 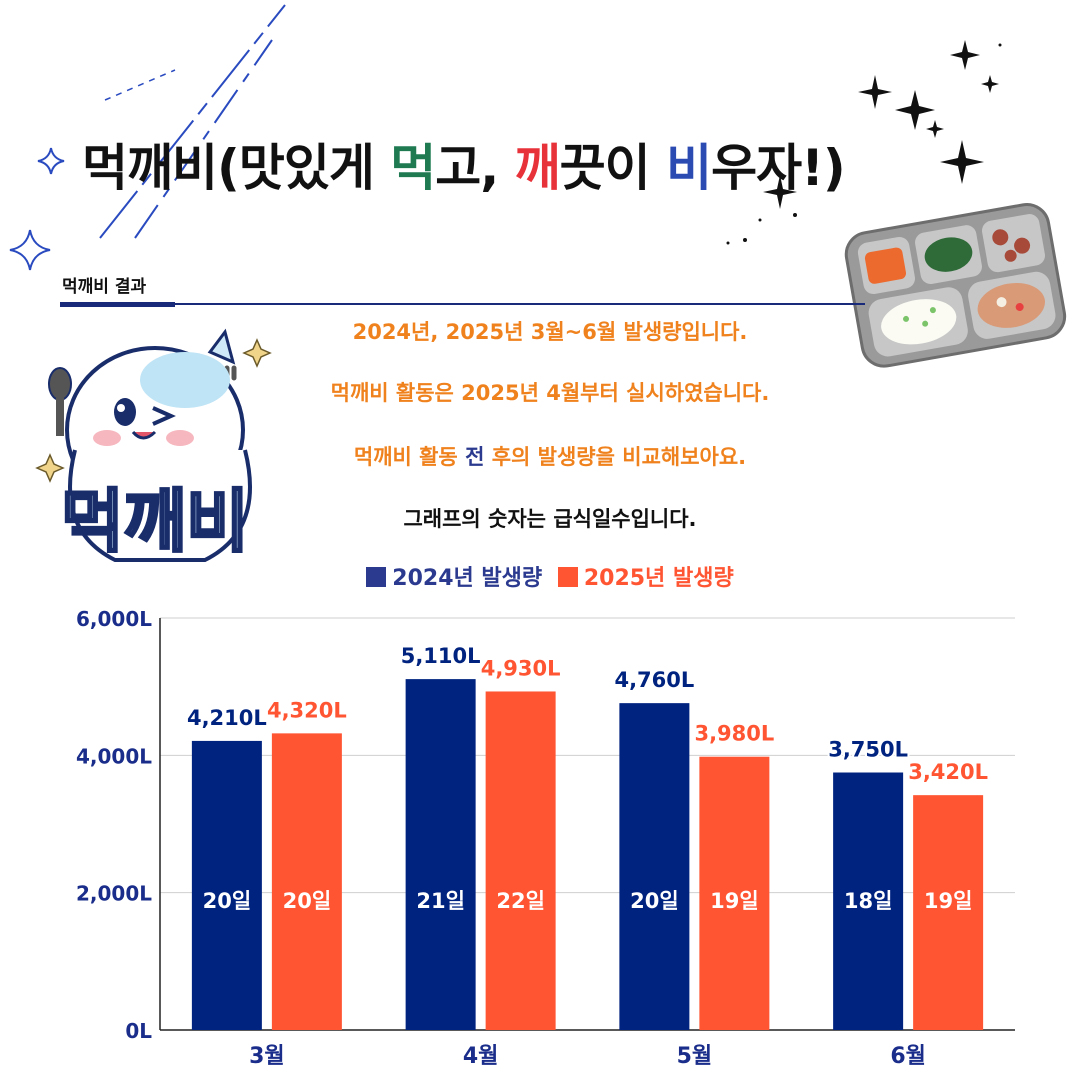 What do you see at coordinates (550, 519) in the screenshot?
I see `description-line: 그래프의 숫자는 급식일수입니다.` at bounding box center [550, 519].